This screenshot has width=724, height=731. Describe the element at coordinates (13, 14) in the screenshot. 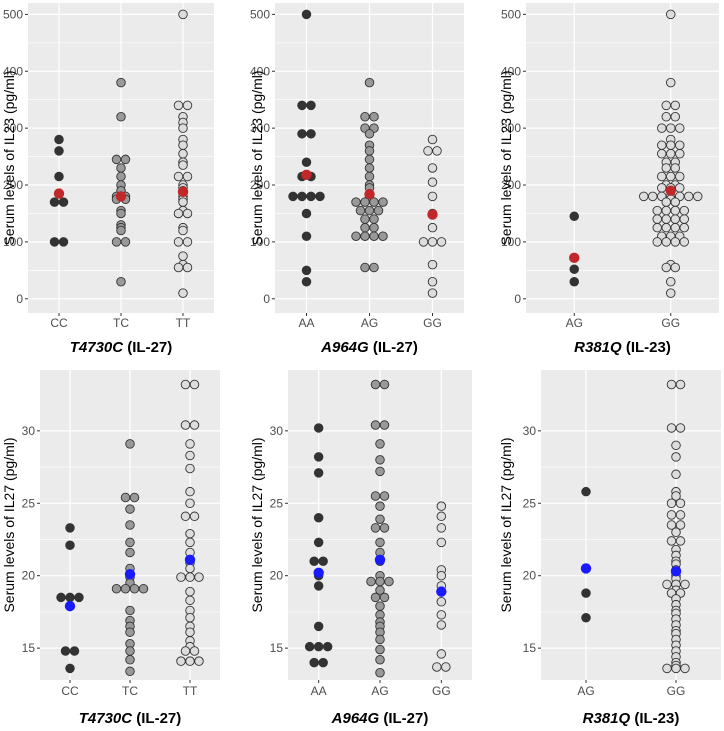

I see `y-tick-label: 500` at that location.